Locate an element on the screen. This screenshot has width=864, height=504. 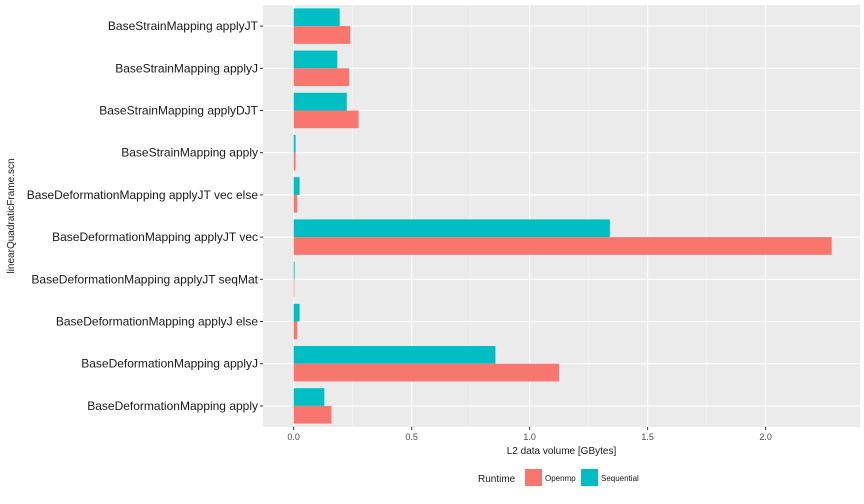
legend-title: Runtime is located at coordinates (497, 479).